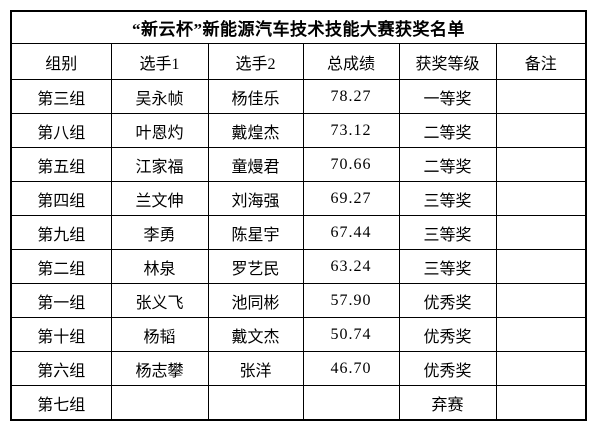 The height and width of the screenshot is (428, 600). Describe the element at coordinates (61, 130) in the screenshot. I see `cell-group: 第八组` at that location.